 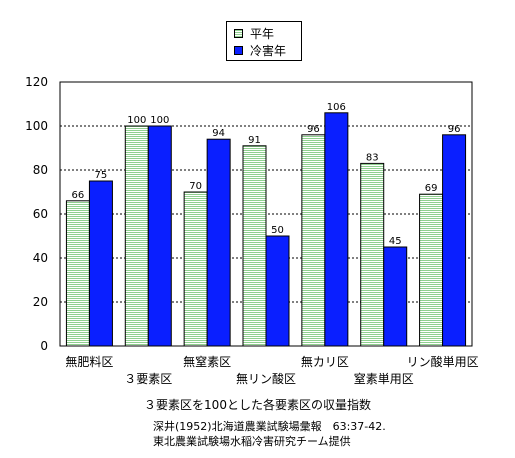 What do you see at coordinates (372, 157) in the screenshot?
I see `data-label-normal-year-5: 83` at bounding box center [372, 157].